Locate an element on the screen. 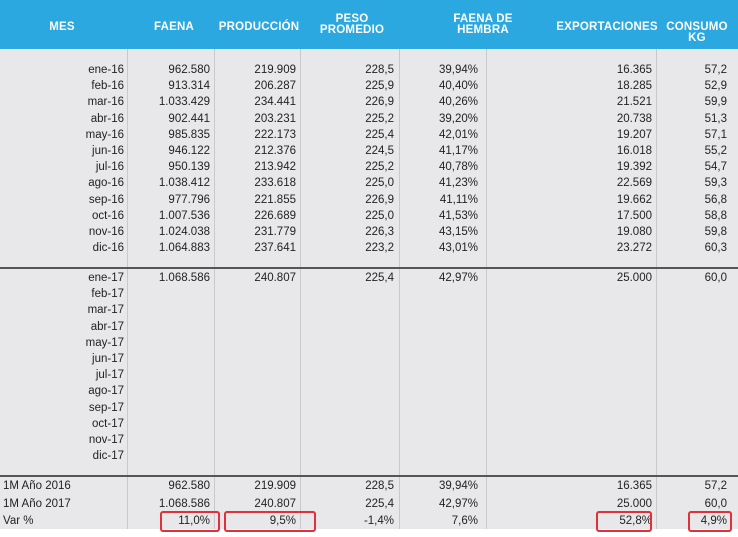 This screenshot has width=738, height=537. cell-value: 234.441 is located at coordinates (275, 102).